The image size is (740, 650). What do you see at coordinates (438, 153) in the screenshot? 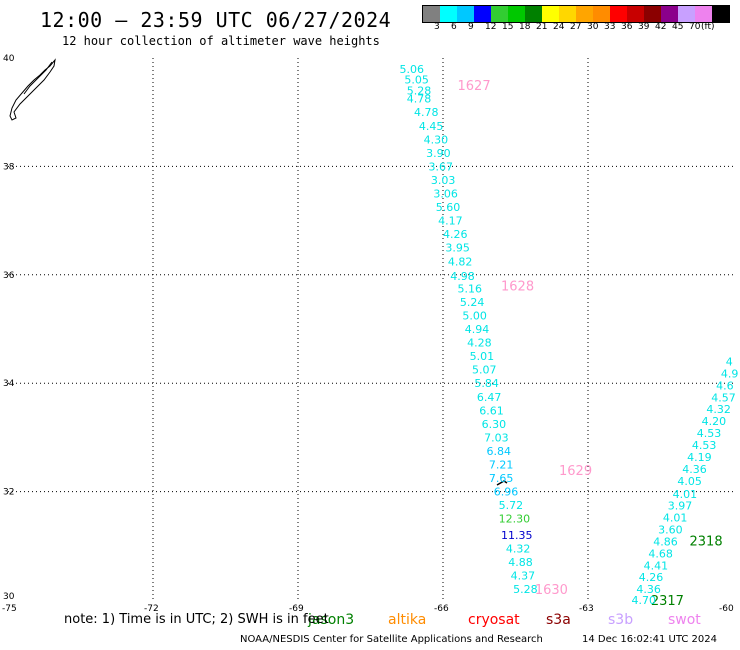
I see `swh-value: 3.90` at bounding box center [438, 153].